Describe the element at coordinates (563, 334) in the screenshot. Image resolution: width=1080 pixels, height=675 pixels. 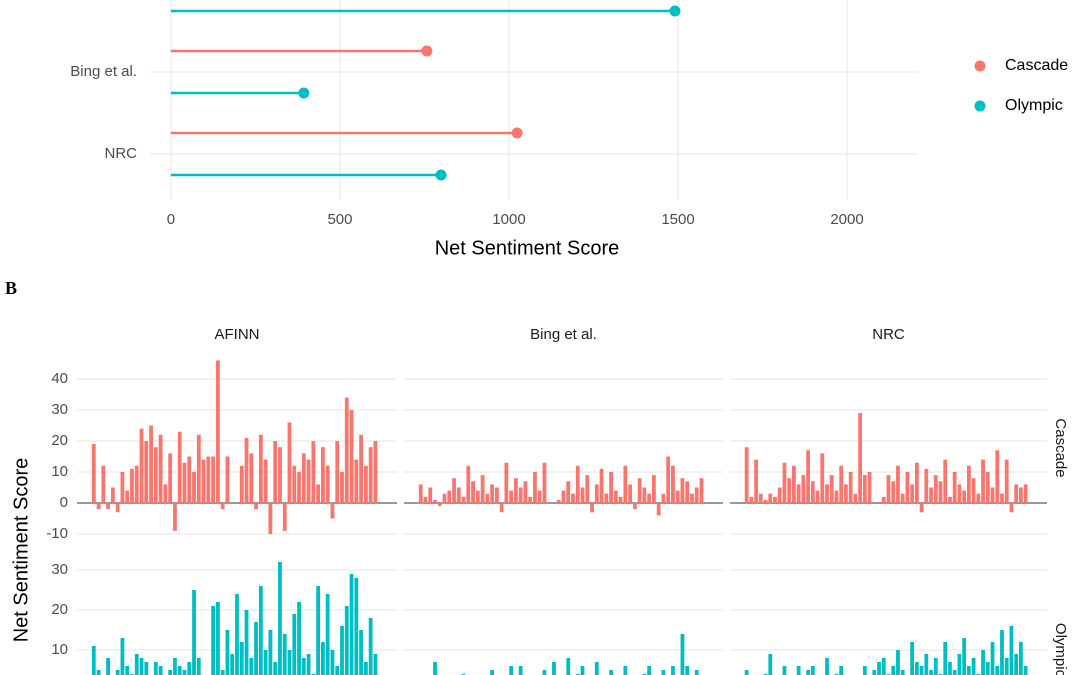
I see `facet-label: Bing et al.` at that location.